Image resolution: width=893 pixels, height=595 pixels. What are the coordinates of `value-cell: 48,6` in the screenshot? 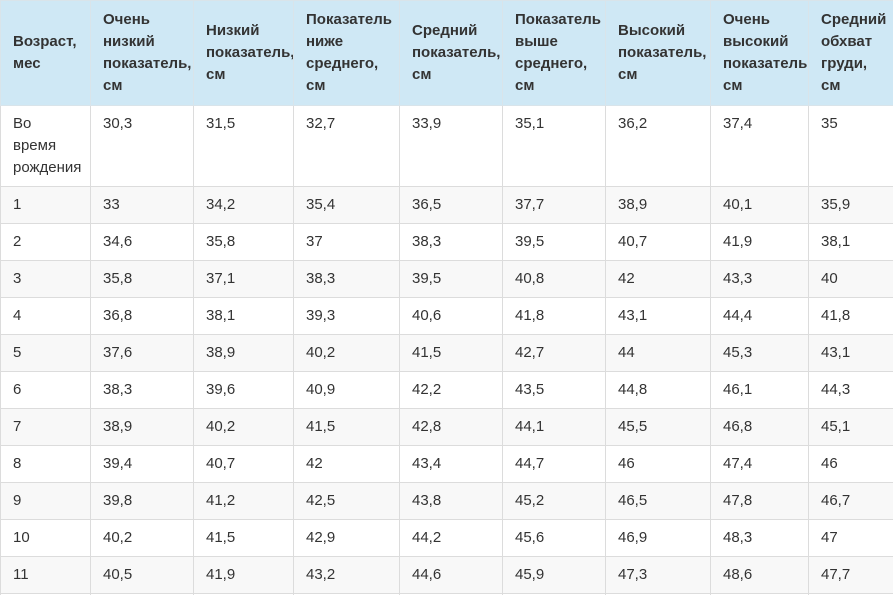 It's located at (759, 575).